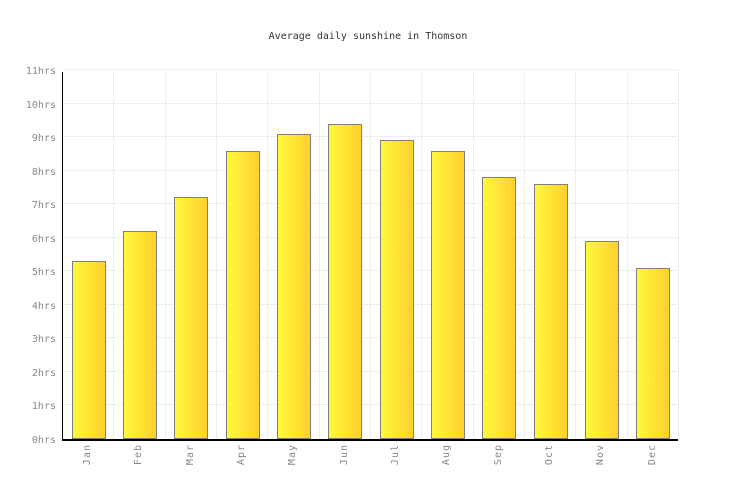 The image size is (736, 500). I want to click on x-tick-cell: Sep, so click(498, 466).